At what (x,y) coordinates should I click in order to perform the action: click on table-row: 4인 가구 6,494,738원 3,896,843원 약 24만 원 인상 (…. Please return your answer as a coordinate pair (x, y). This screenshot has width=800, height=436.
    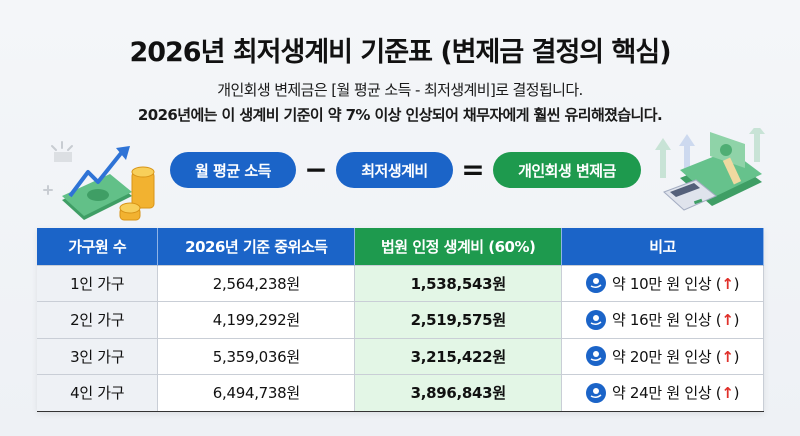
    Looking at the image, I should click on (400, 393).